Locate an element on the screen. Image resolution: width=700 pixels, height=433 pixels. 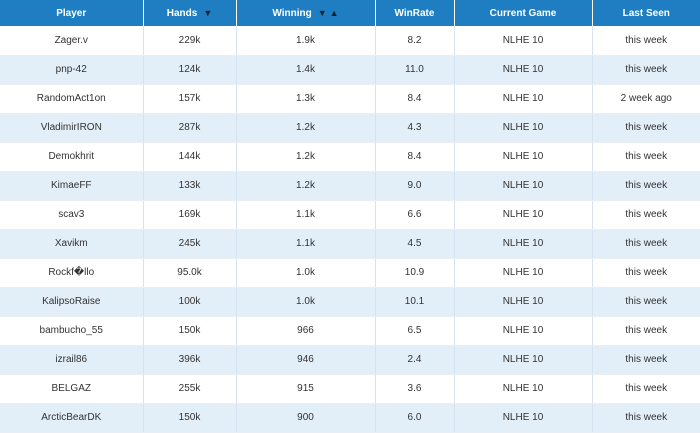
player-cell: izrail86 is located at coordinates (72, 360).